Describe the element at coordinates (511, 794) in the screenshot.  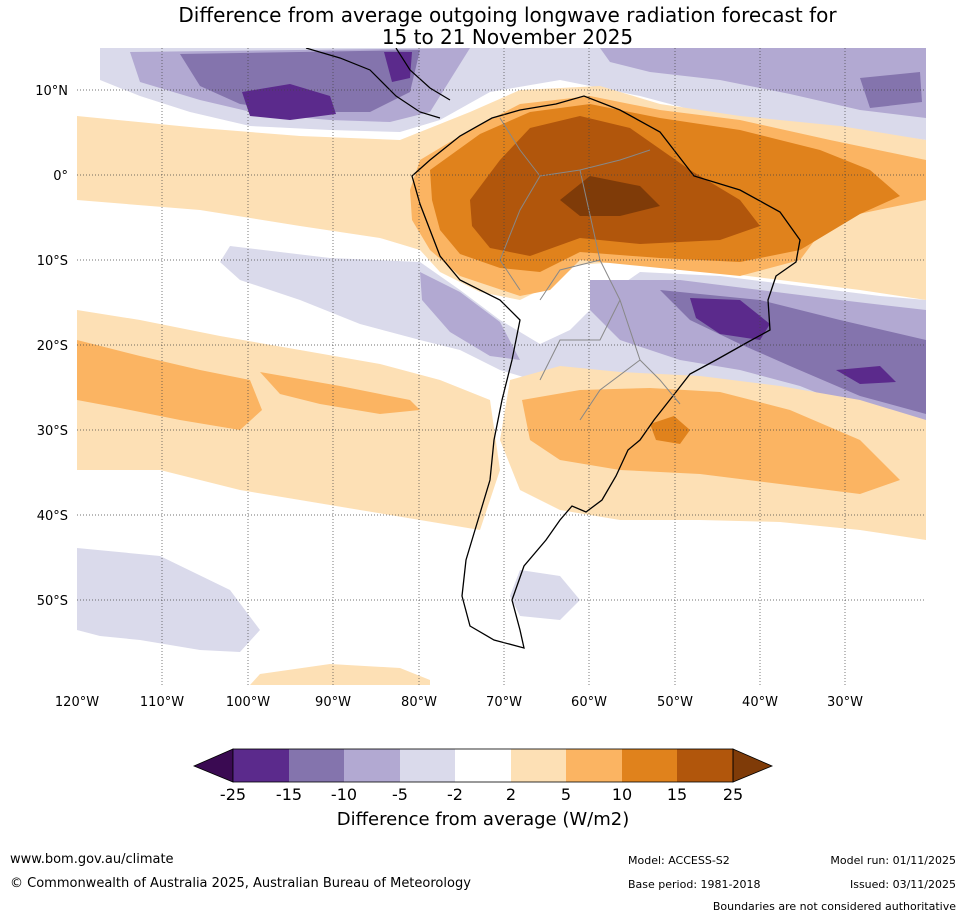
I see `colorbar-tick: 2` at that location.